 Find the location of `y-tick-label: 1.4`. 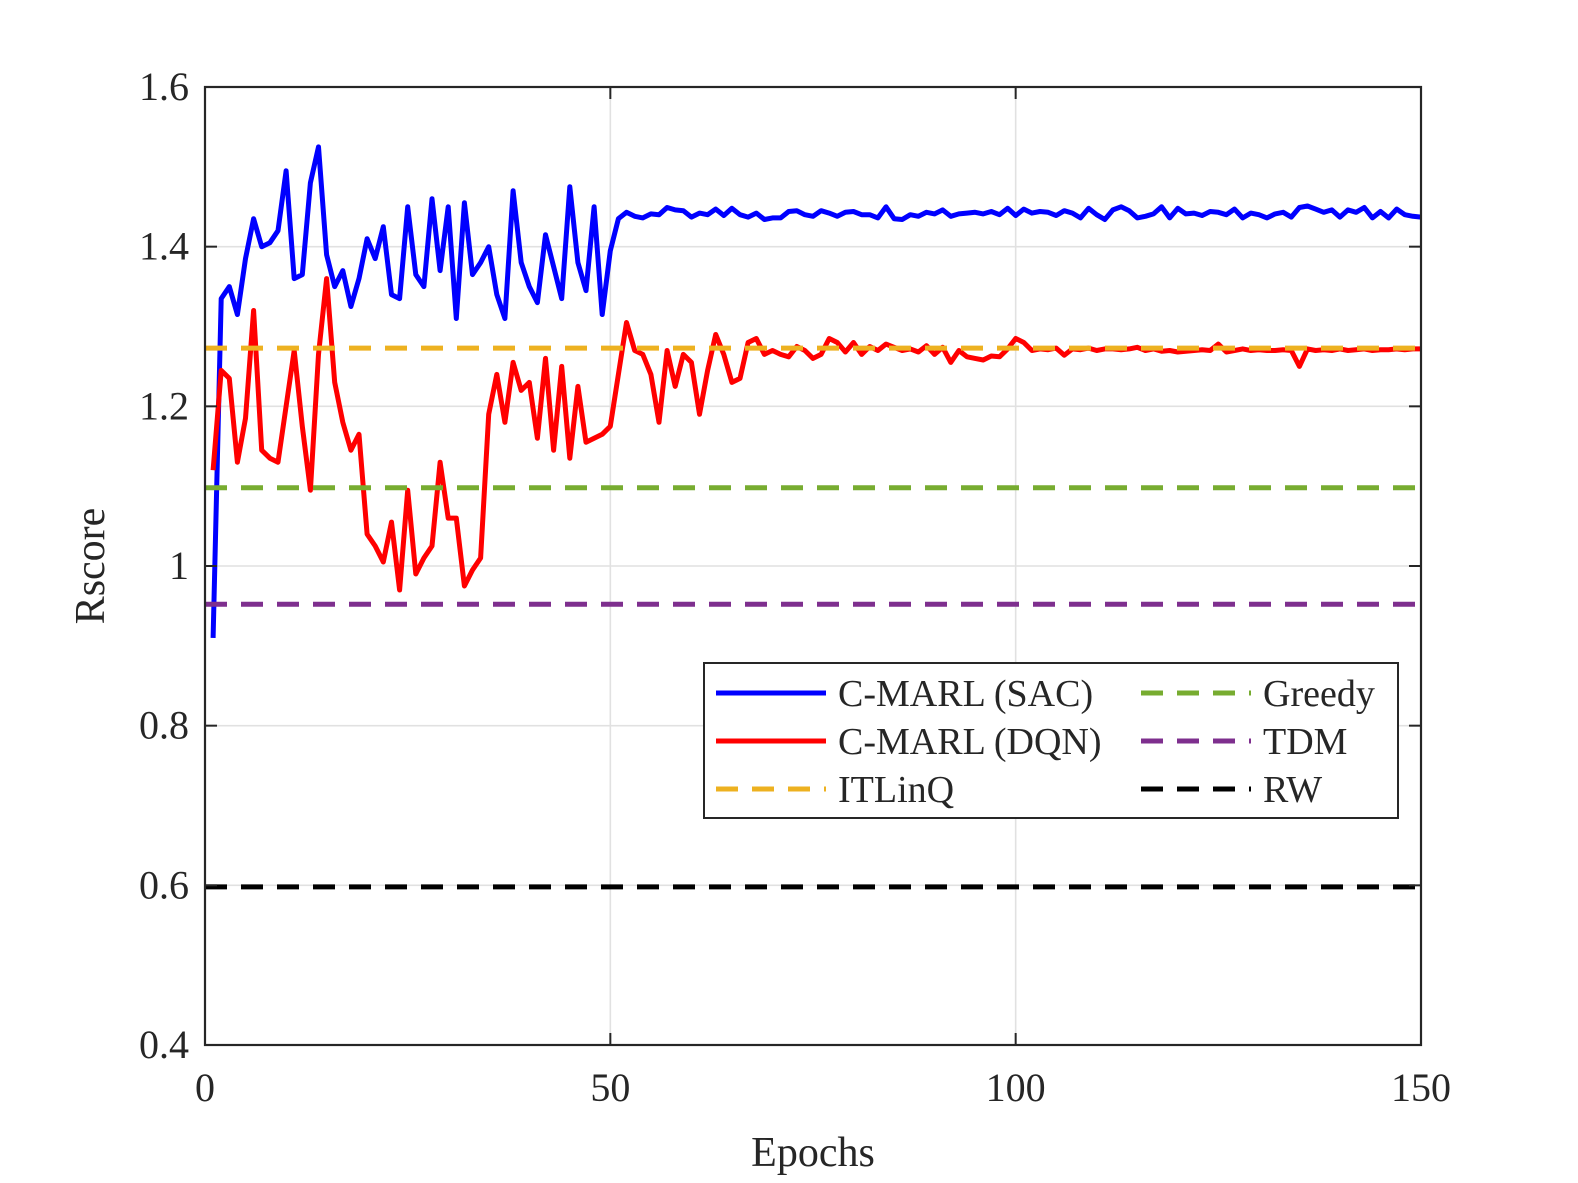

y-tick-label: 1.4 is located at coordinates (164, 246).